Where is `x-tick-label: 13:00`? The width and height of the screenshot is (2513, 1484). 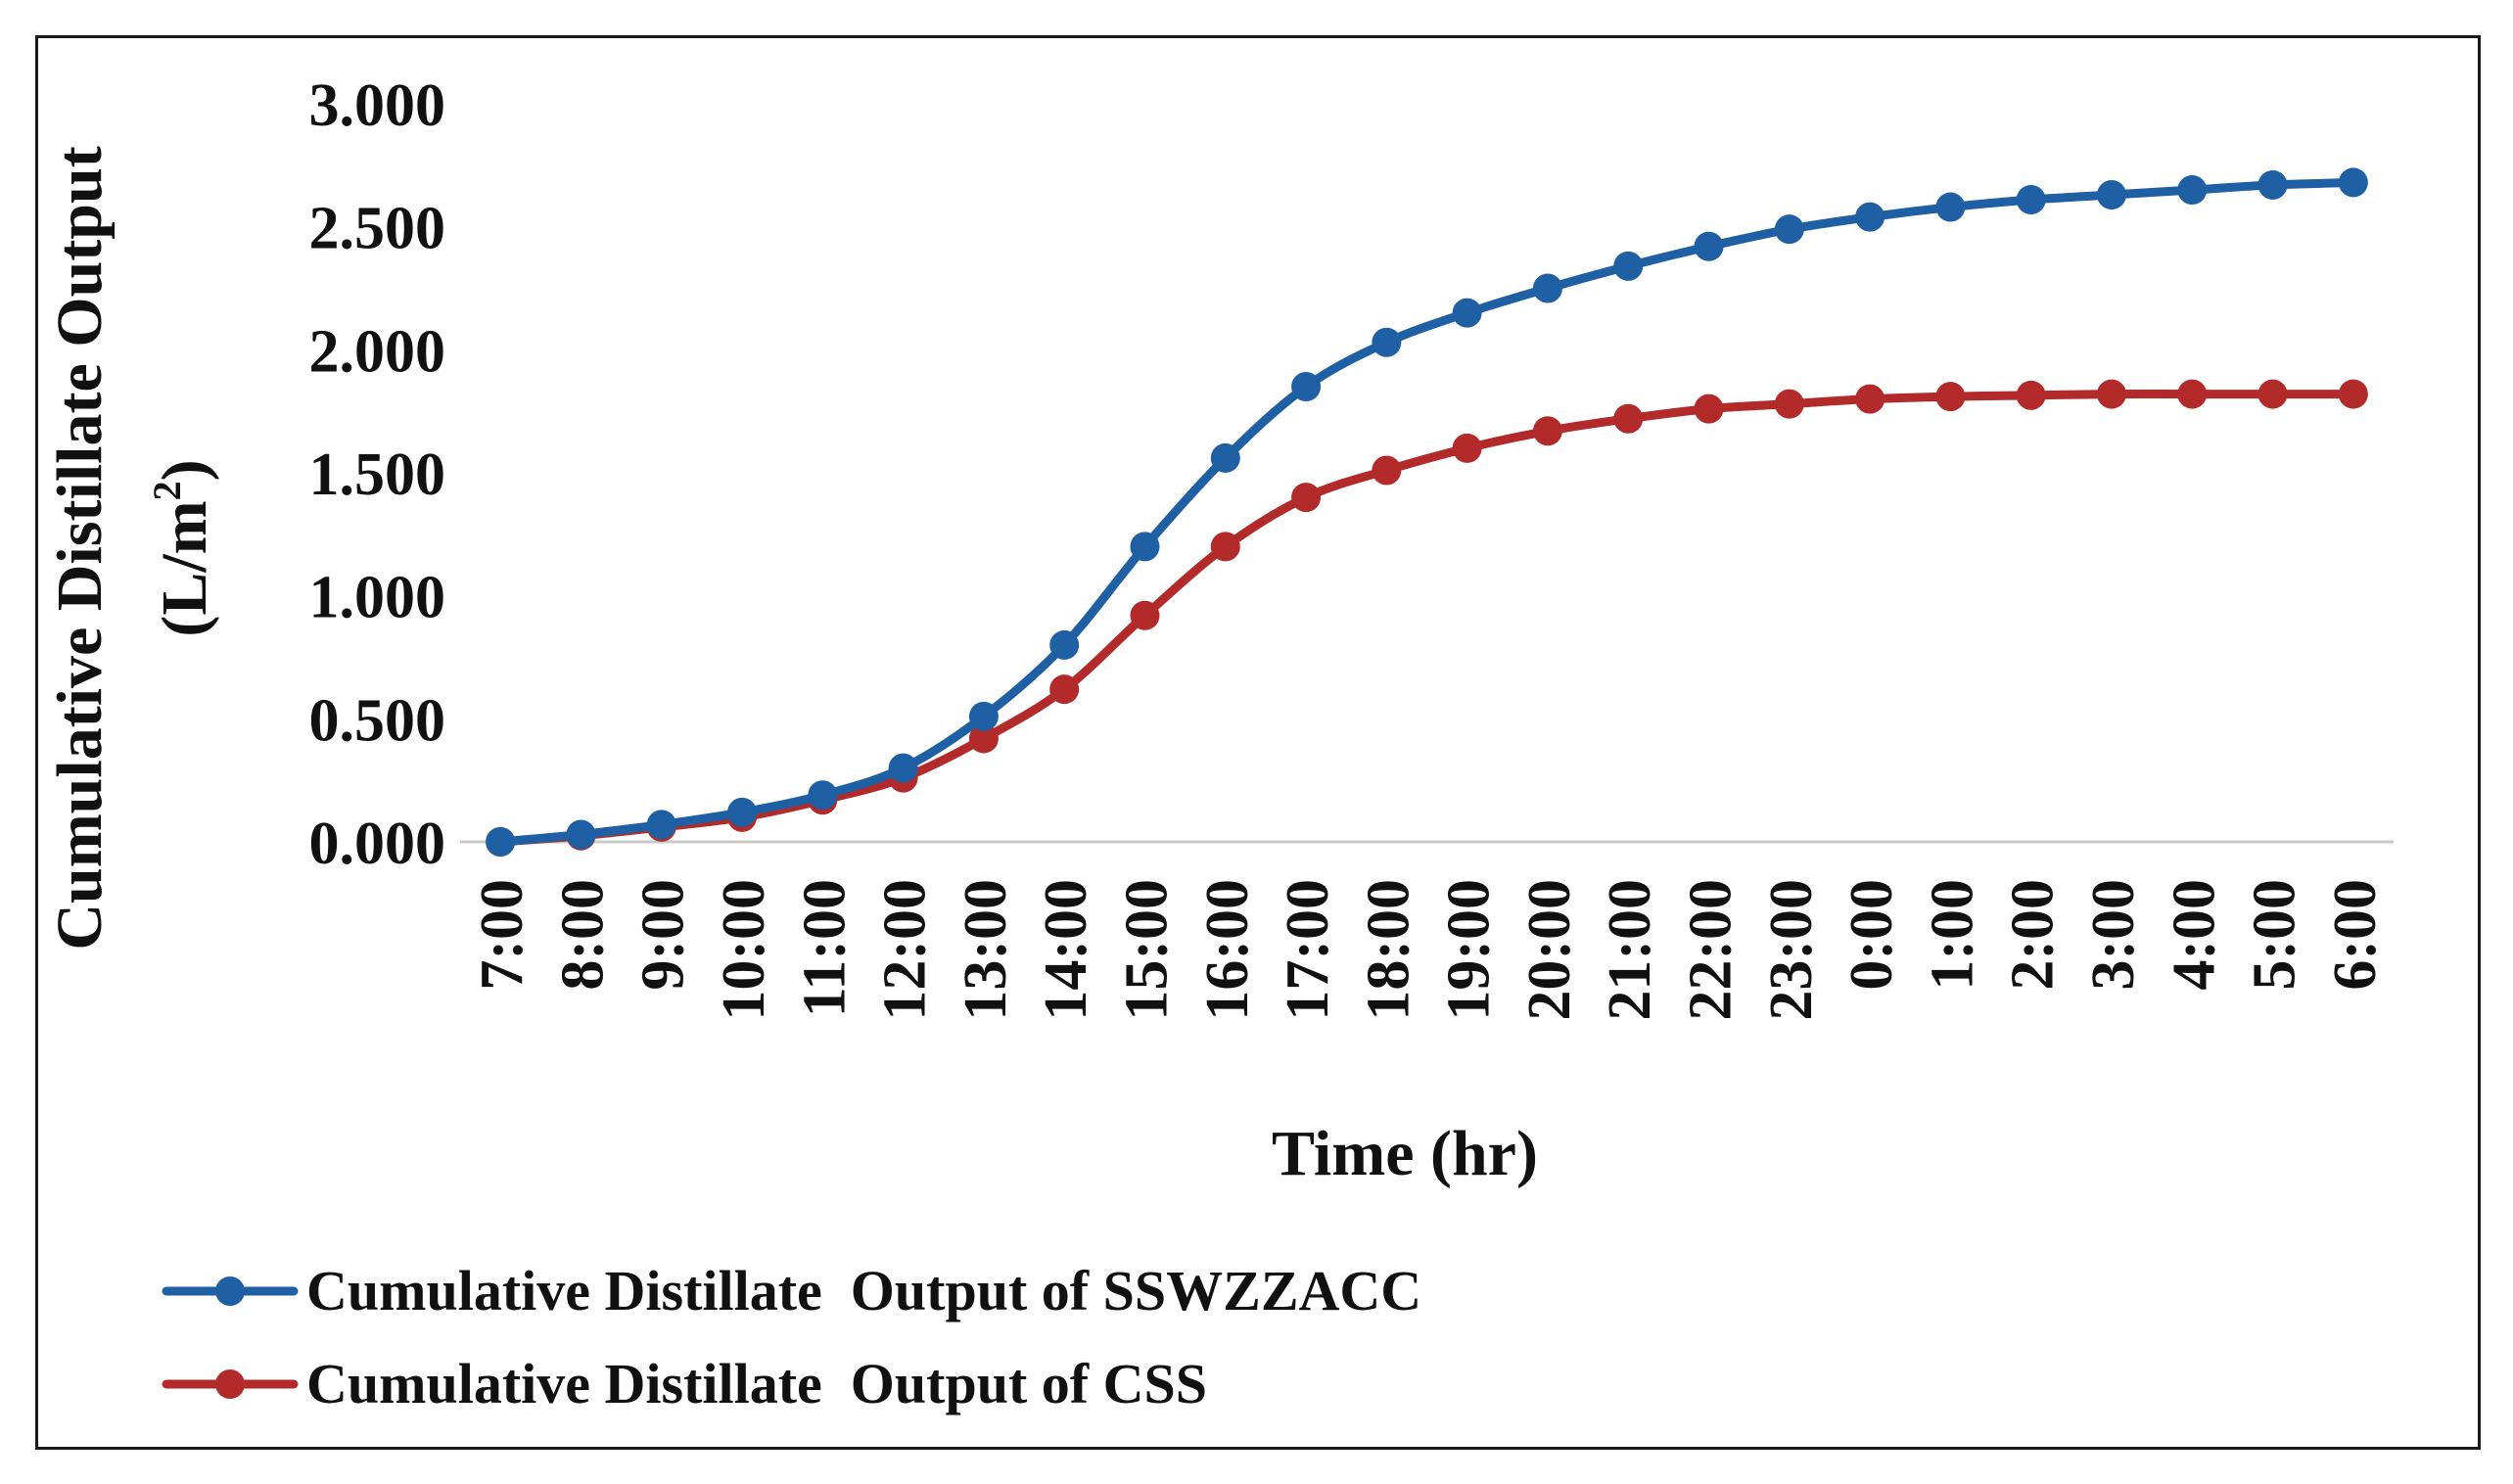
x-tick-label: 13:00 is located at coordinates (986, 950).